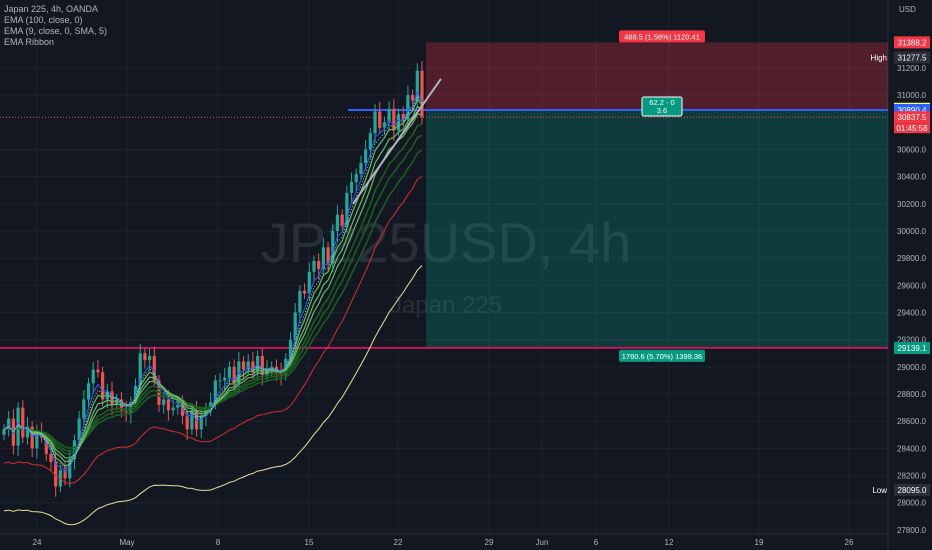  Describe the element at coordinates (662, 36) in the screenshot. I see `stop-label-bg` at that location.